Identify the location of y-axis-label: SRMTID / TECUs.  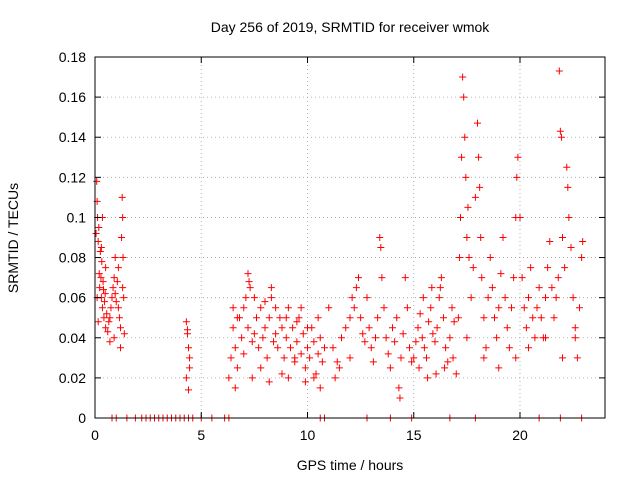
(13, 238).